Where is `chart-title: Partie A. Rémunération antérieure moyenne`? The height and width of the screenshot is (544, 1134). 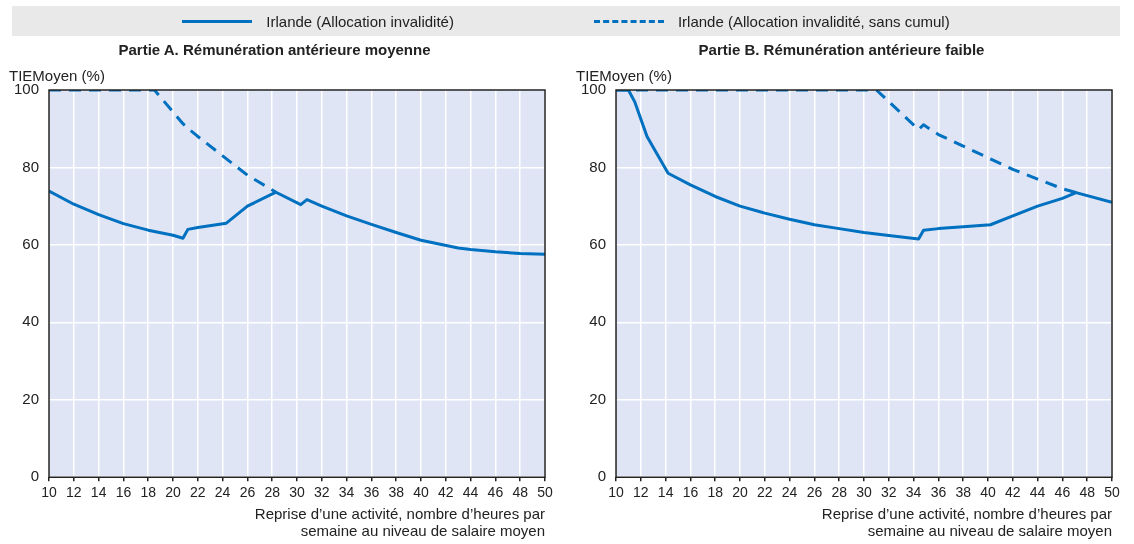
chart-title: Partie A. Rémunération antérieure moyenne is located at coordinates (274, 50).